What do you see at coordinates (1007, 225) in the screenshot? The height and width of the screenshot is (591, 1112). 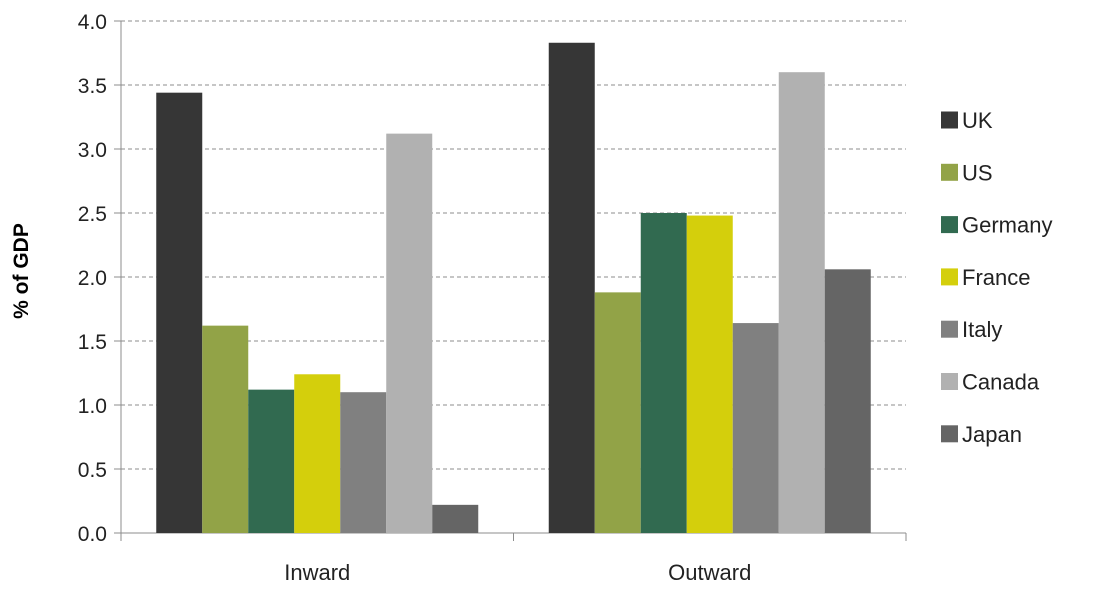 I see `legend-label-germany: Germany` at bounding box center [1007, 225].